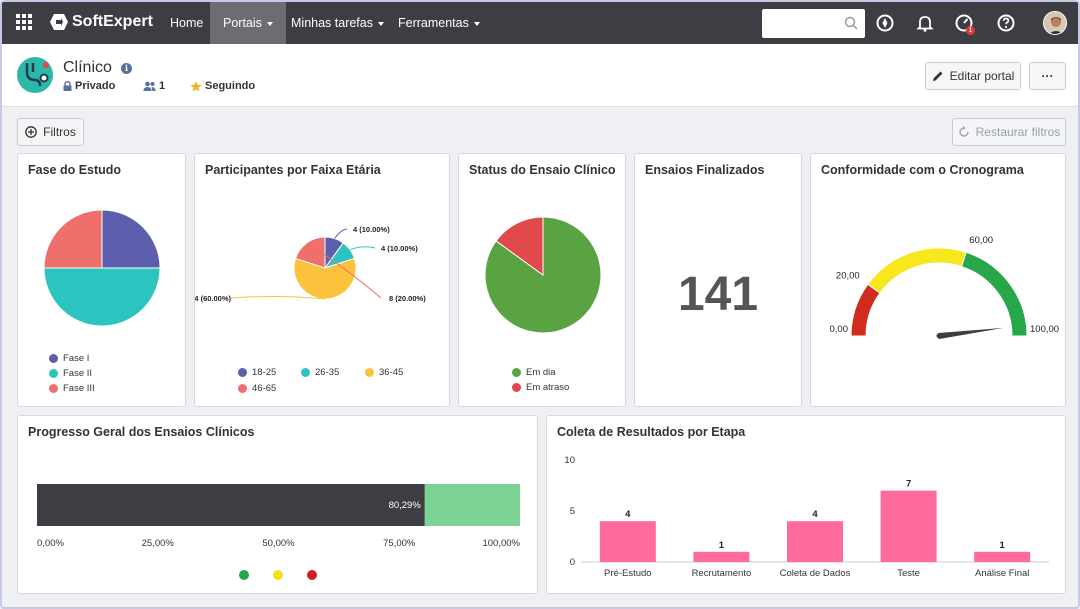  I want to click on nav-minhas-tarefas: Minhas tarefas, so click(337, 23).